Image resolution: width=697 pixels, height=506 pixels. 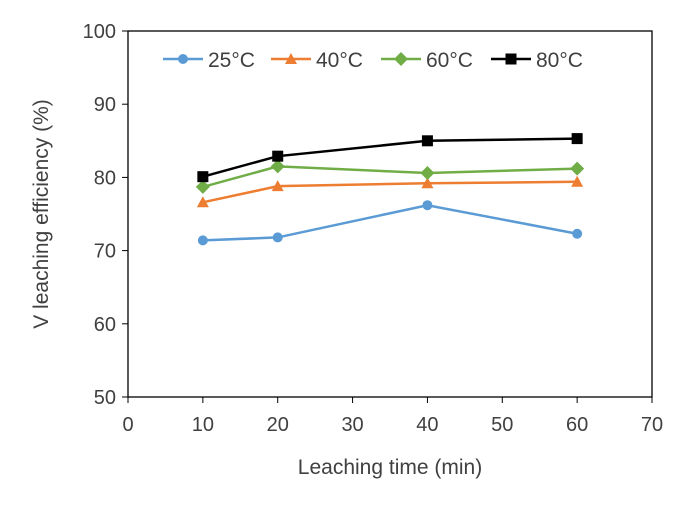 I want to click on series-25°C, so click(x=390, y=223).